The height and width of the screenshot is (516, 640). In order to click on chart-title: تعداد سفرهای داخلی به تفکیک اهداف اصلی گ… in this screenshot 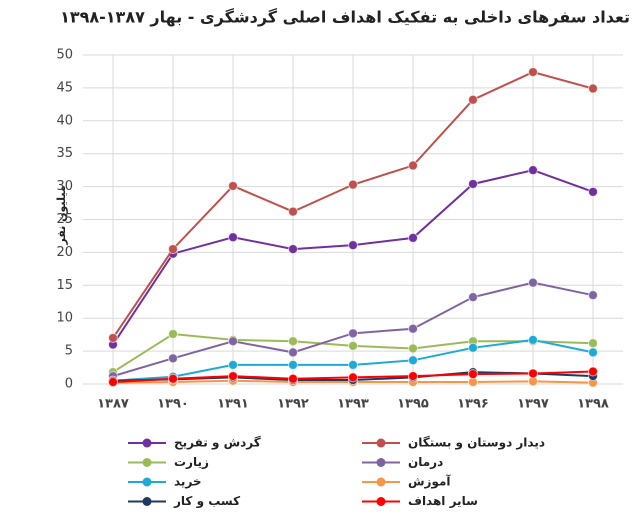, I will do `click(345, 17)`.